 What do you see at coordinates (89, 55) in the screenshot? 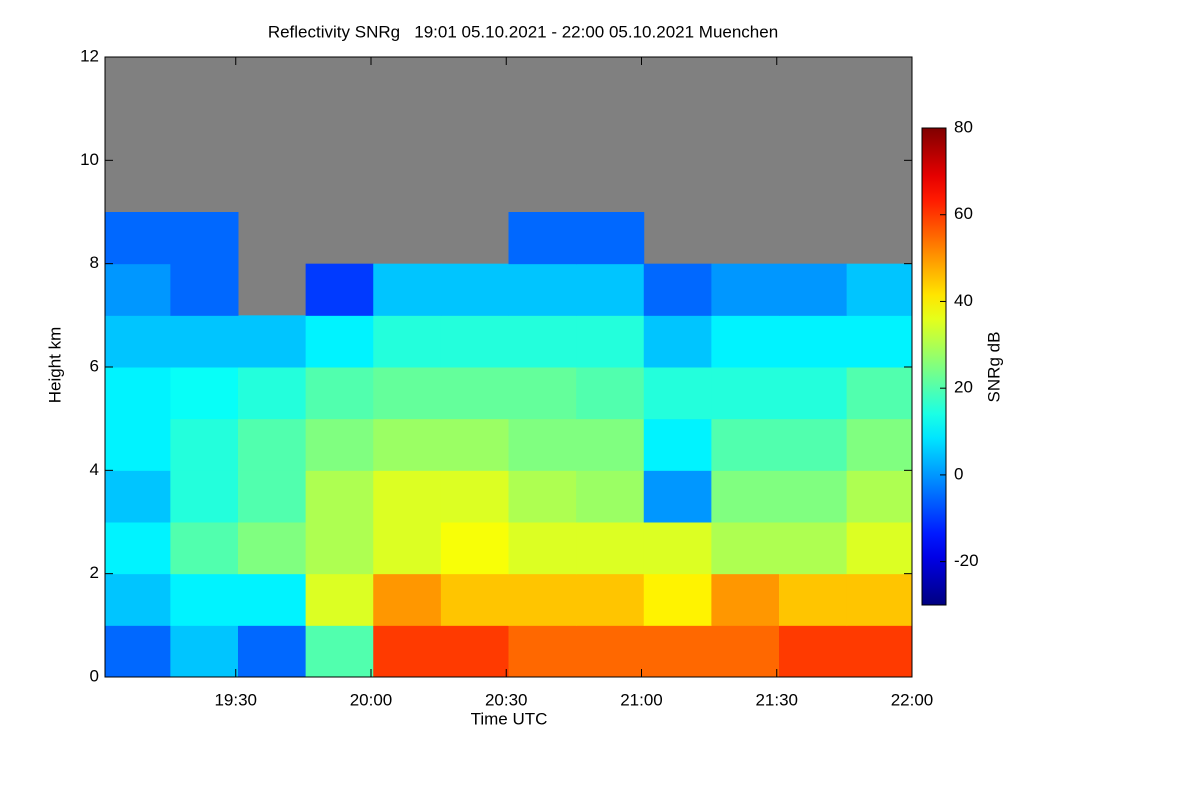
I see `y-tick-label: 12` at bounding box center [89, 55].